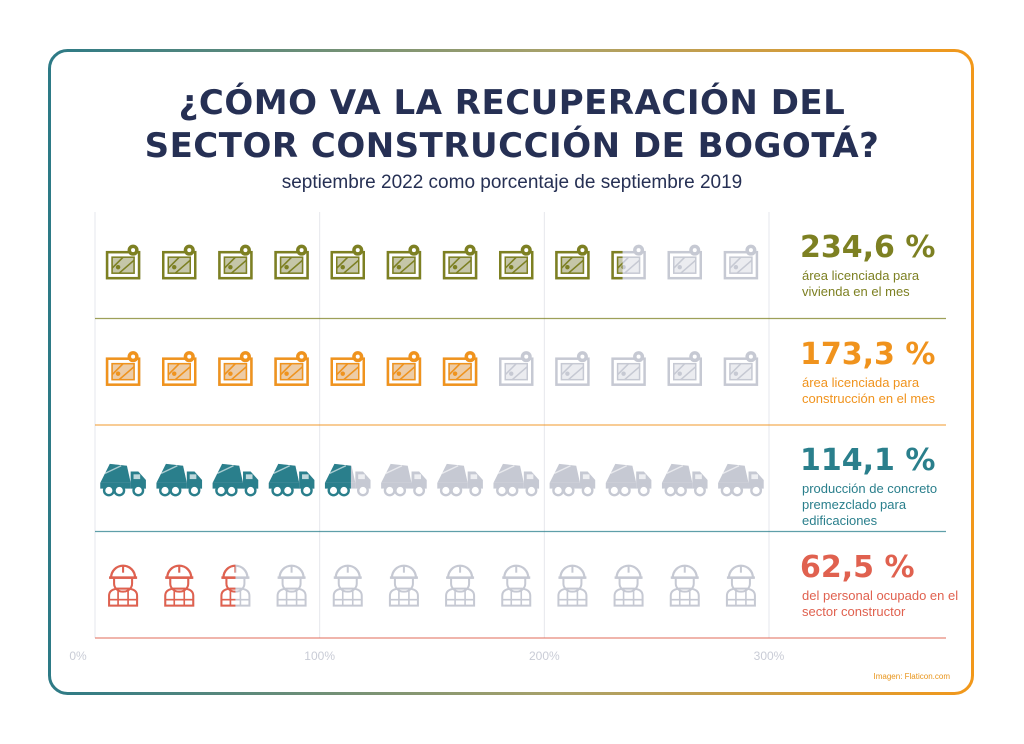 The height and width of the screenshot is (744, 1024). What do you see at coordinates (432, 367) in the screenshot?
I see `icon-row-construccion` at bounding box center [432, 367].